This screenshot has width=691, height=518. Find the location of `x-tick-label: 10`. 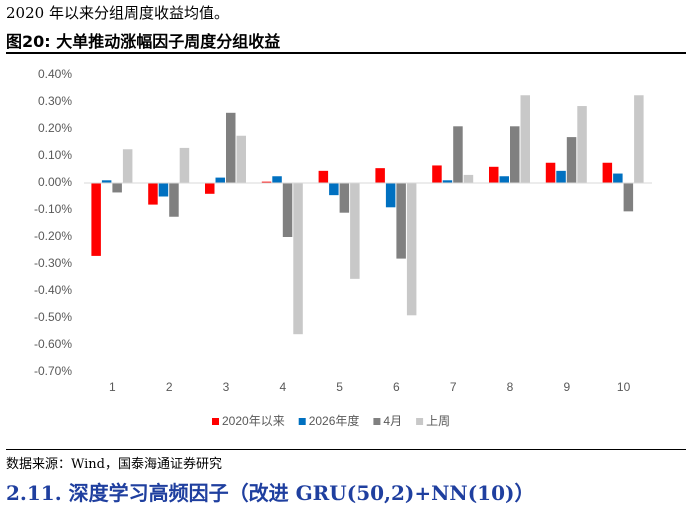

x-tick-label: 10 is located at coordinates (624, 387).